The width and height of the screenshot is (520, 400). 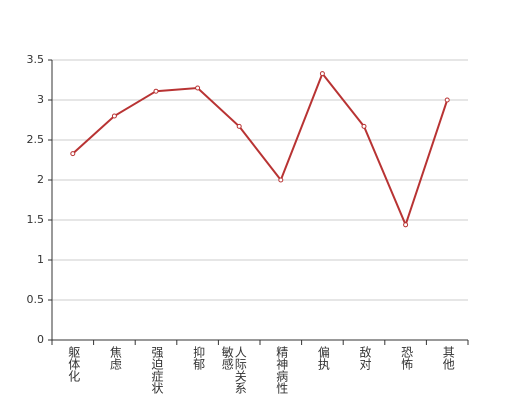 What do you see at coordinates (40, 179) in the screenshot?
I see `y-tick-label: 2` at bounding box center [40, 179].